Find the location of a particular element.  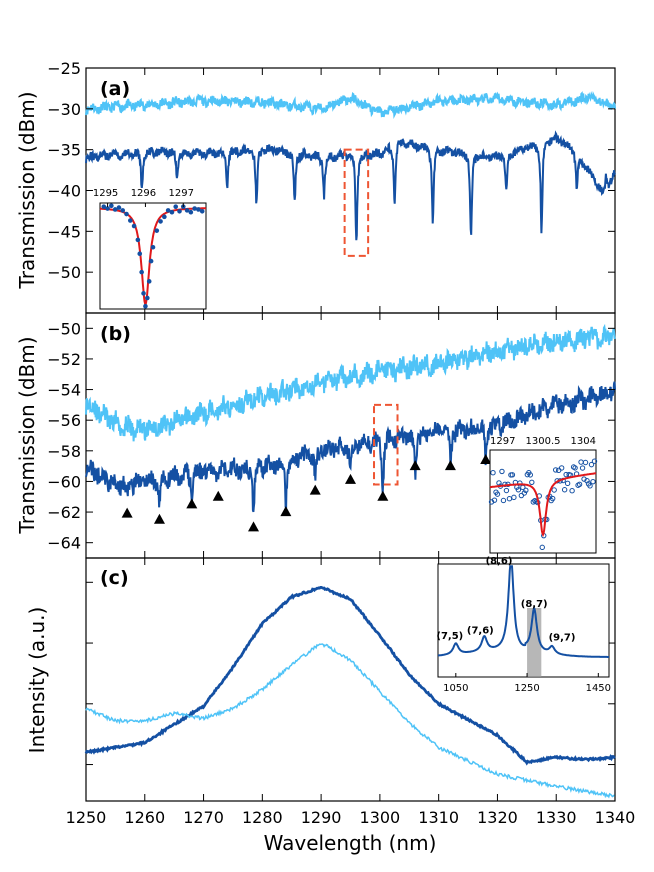

inset-a-tick-label: 1297 is located at coordinates (181, 193).